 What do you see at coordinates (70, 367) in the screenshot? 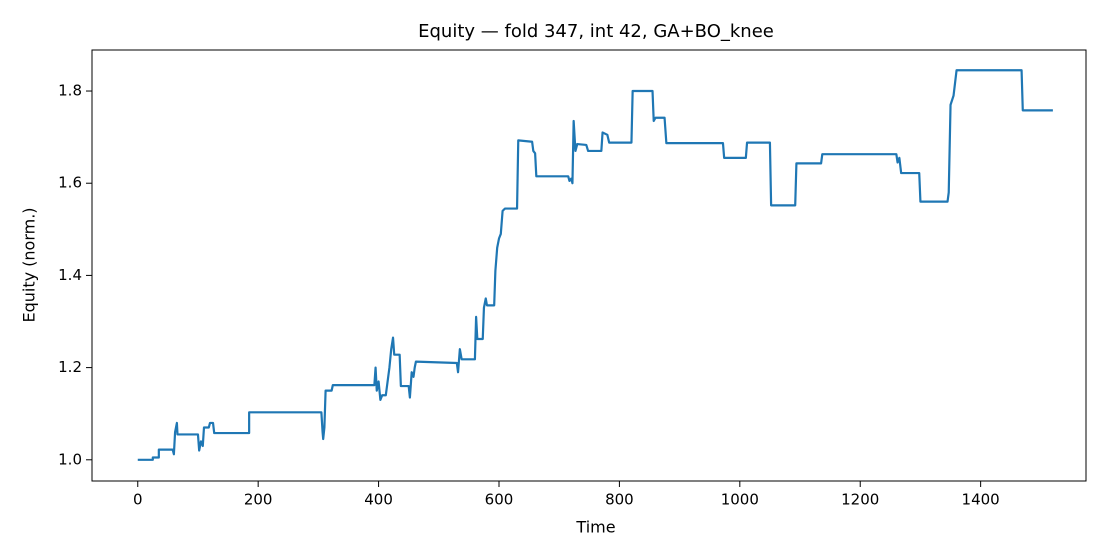
I see `y-tick-label: 1.2` at bounding box center [70, 367].